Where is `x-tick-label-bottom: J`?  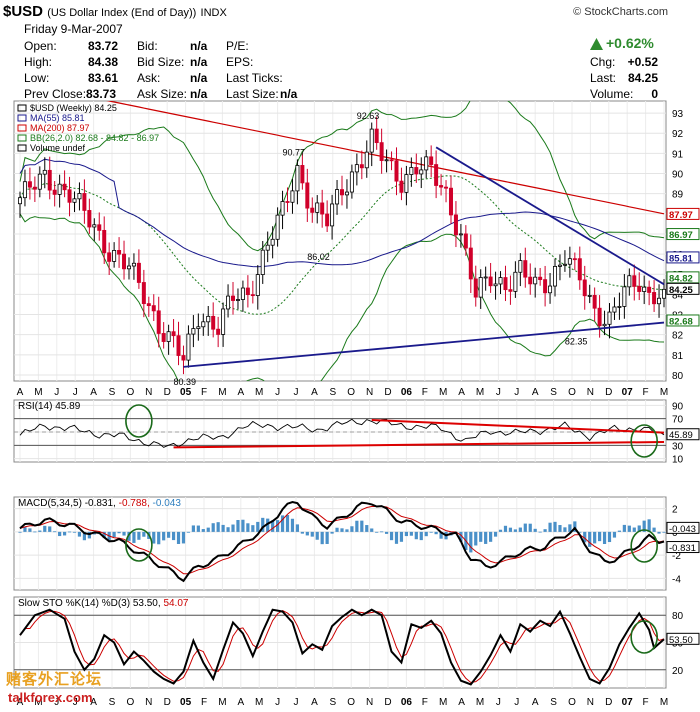
x-tick-label-bottom: J is located at coordinates (296, 702).